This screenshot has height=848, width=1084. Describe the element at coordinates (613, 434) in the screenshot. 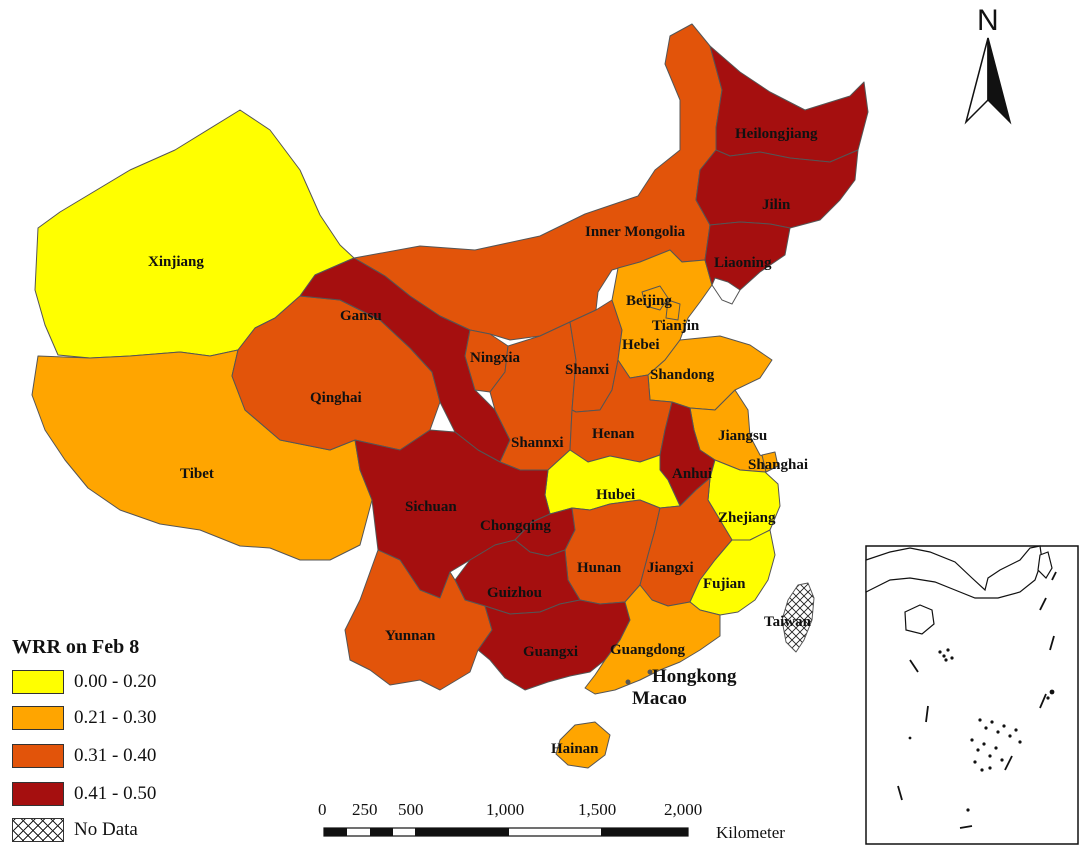

I see `label-henan: Henan` at that location.